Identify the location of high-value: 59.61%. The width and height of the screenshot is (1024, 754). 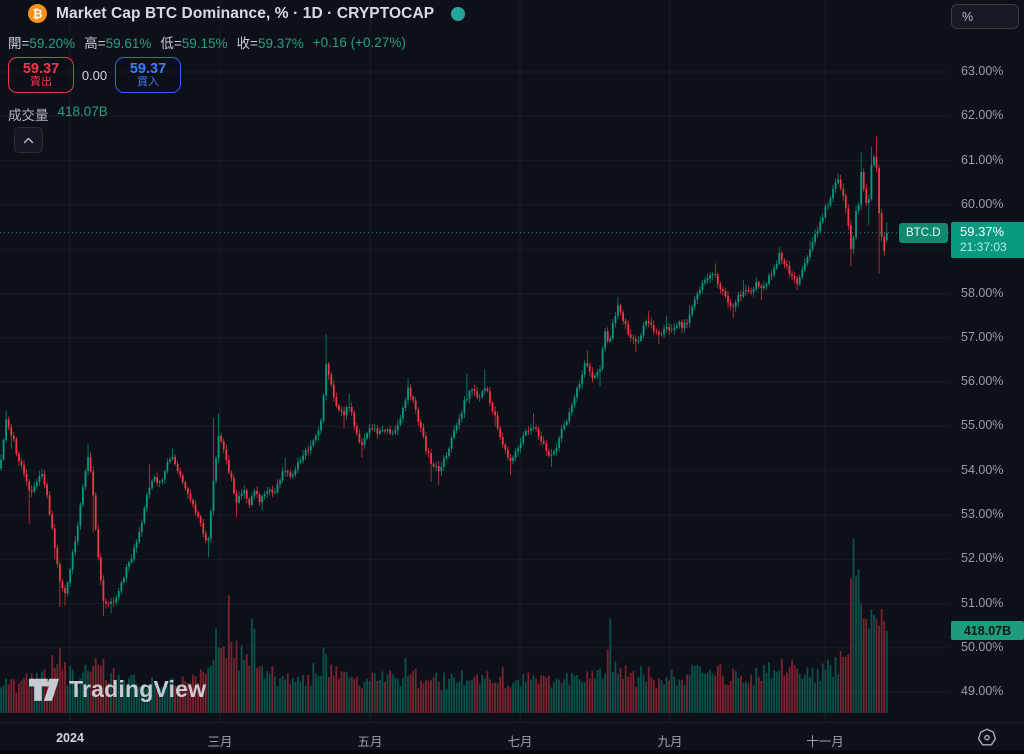
(128, 43).